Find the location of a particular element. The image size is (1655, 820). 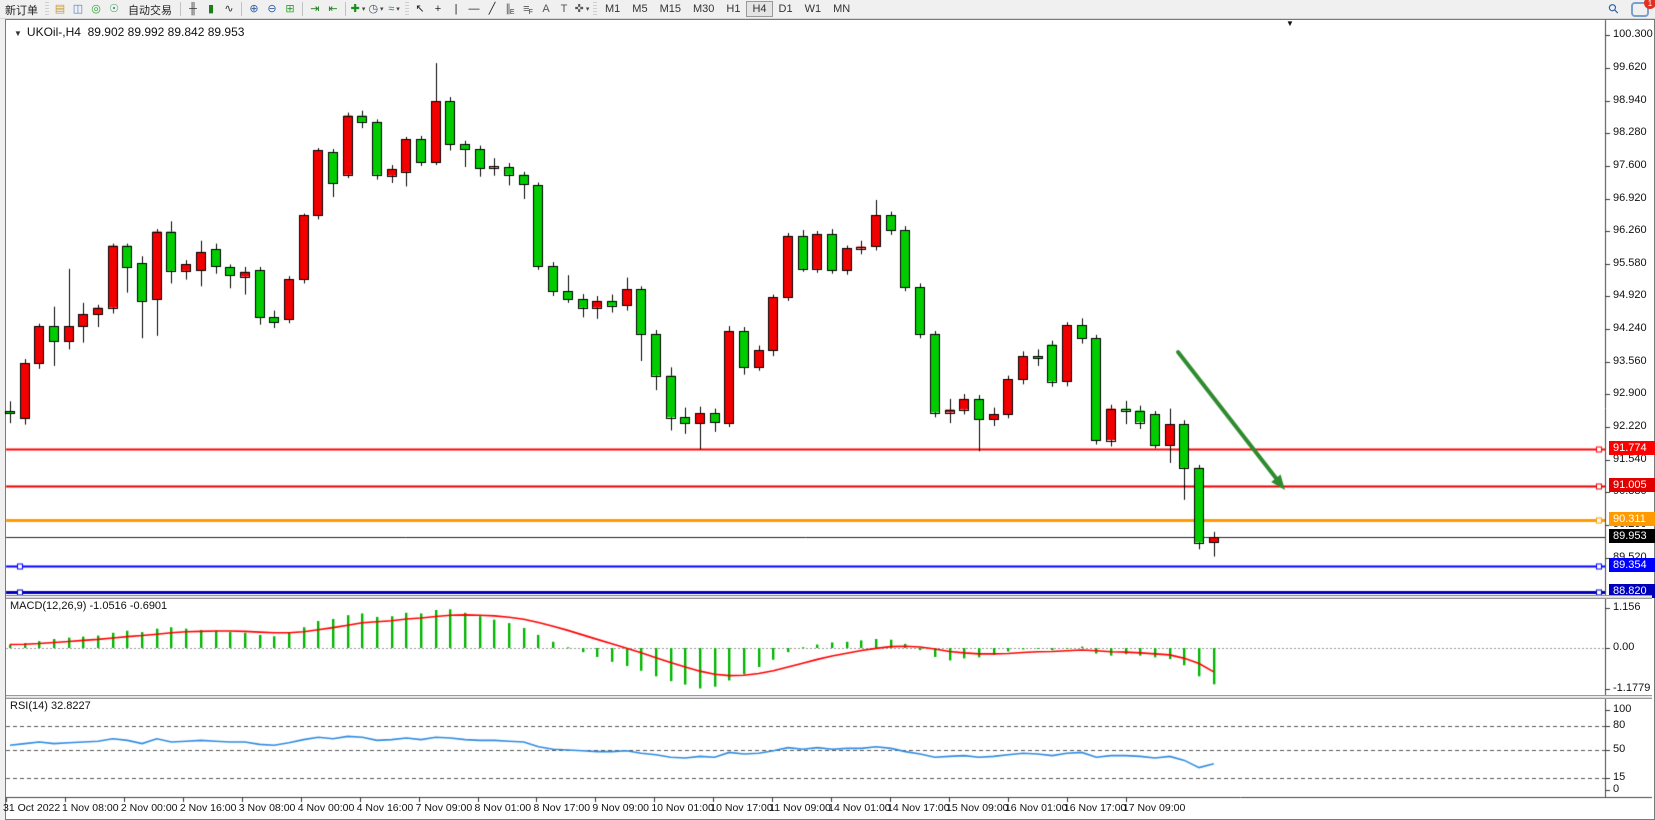

date-axis-label: 15 Nov 09:00 is located at coordinates (977, 808).